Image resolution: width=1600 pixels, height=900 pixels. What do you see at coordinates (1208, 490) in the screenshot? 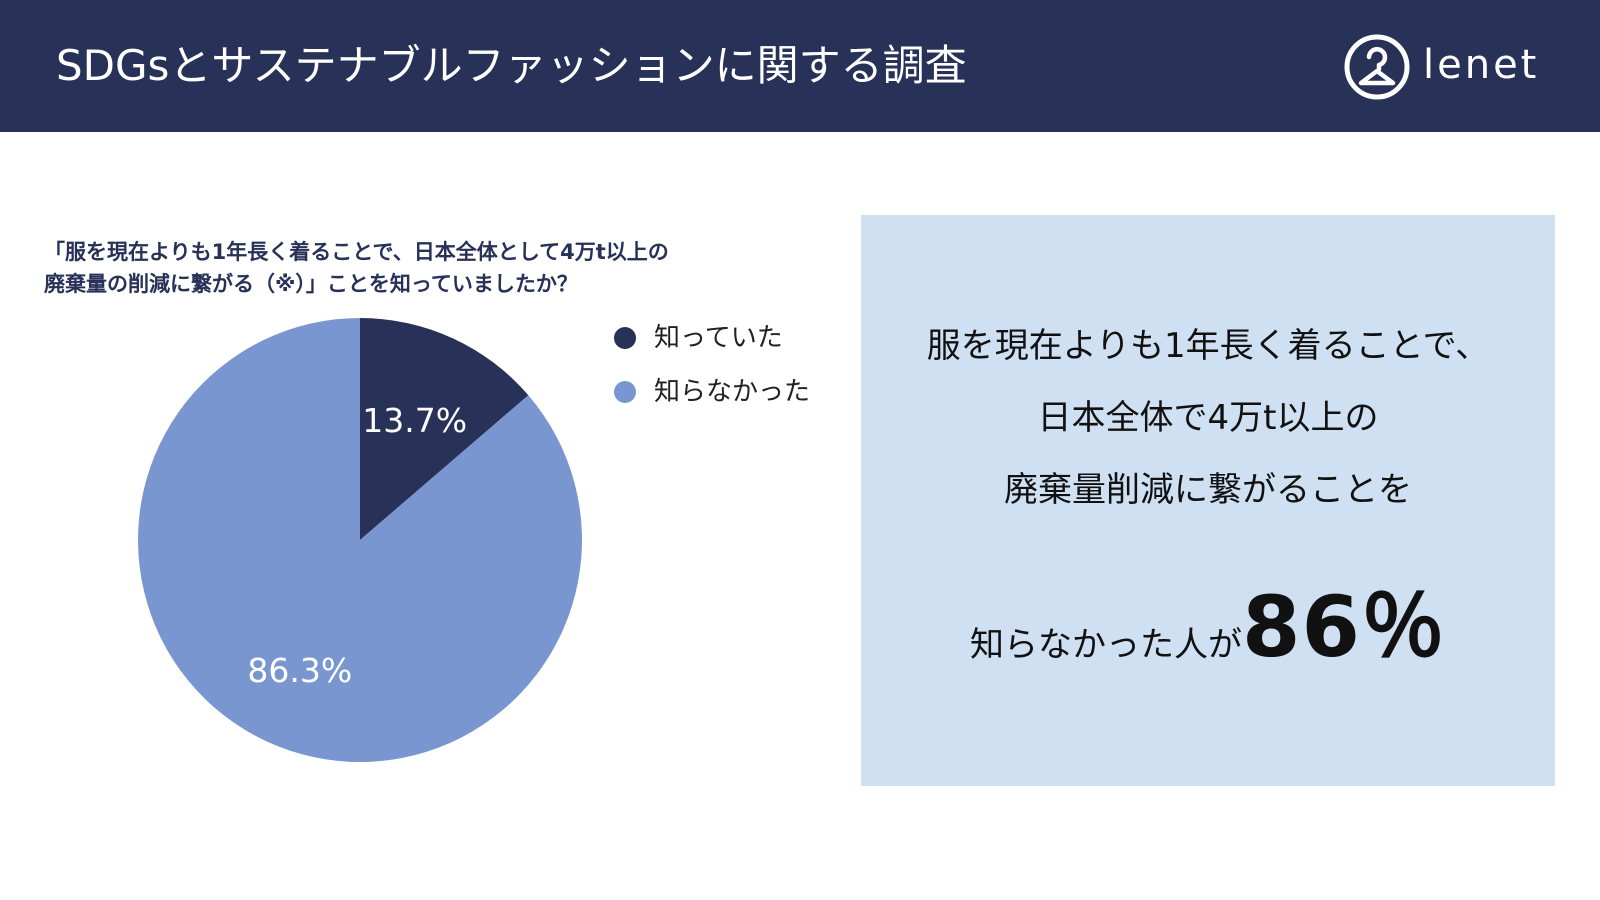
I see `summary-line-3: 廃棄量削減に繋がることを` at bounding box center [1208, 490].